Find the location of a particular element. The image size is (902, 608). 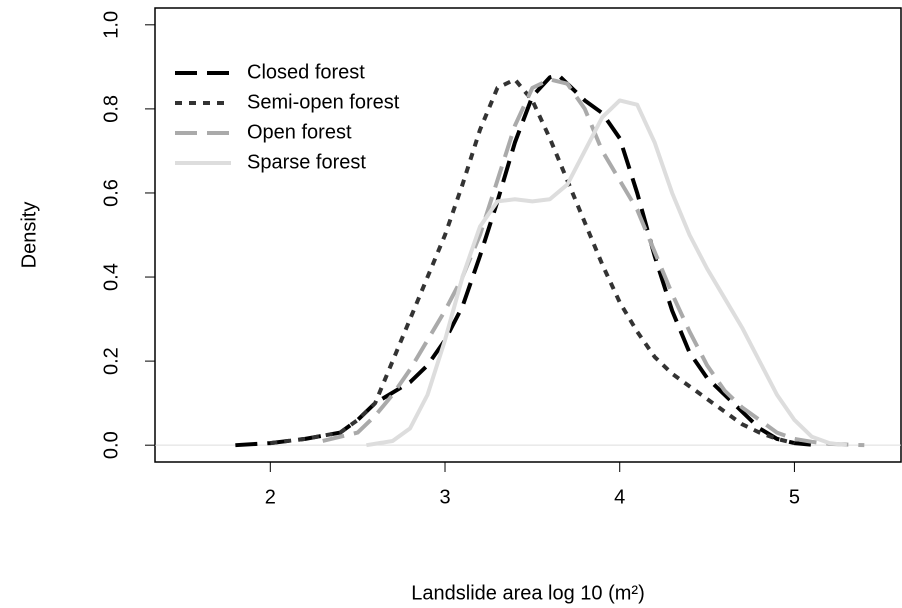

legend-label: Sparse forest is located at coordinates (306, 162).